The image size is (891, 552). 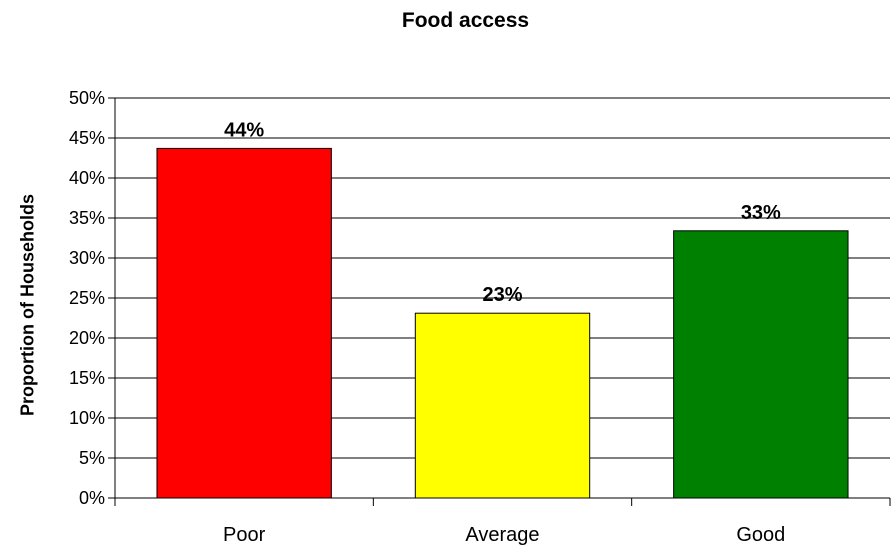 I want to click on bar-average, so click(x=502, y=405).